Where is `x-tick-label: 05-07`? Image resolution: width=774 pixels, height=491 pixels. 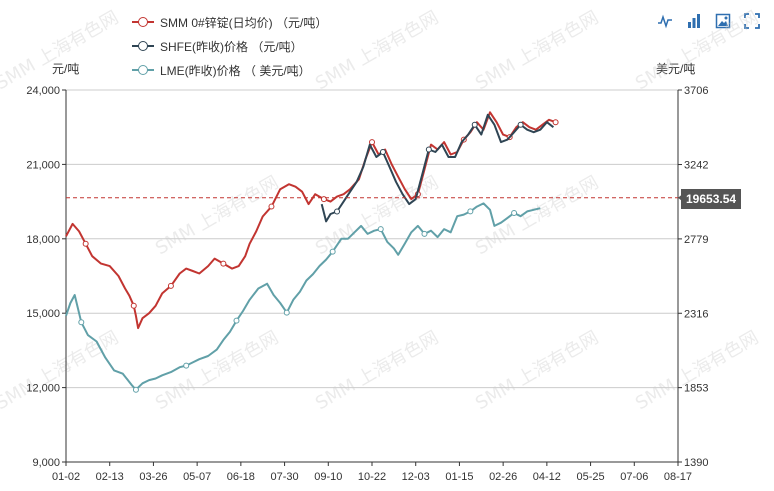
x-tick-label: 05-07 is located at coordinates (197, 477).